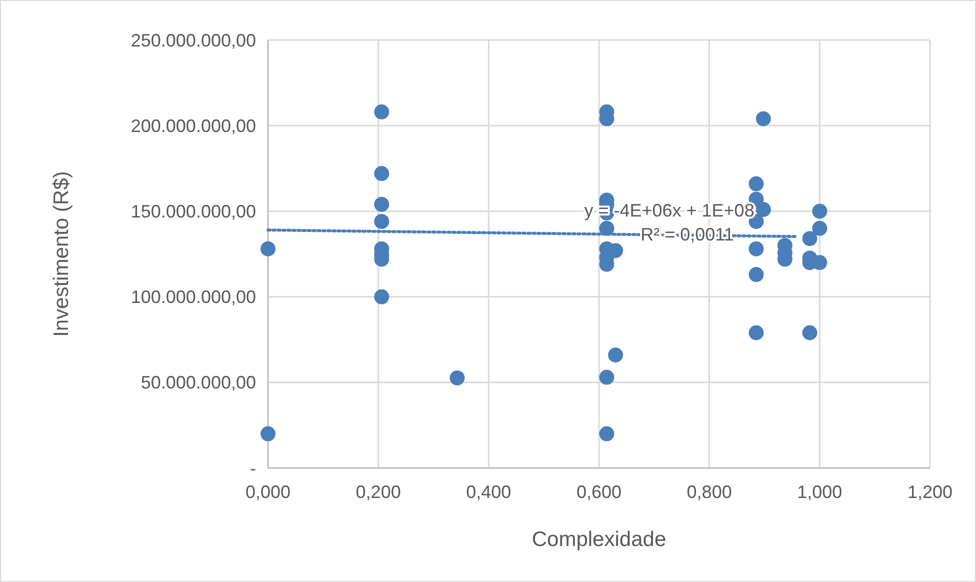 The image size is (976, 582). Describe the element at coordinates (193, 126) in the screenshot. I see `y-tick-label: 200.000.000,00` at that location.